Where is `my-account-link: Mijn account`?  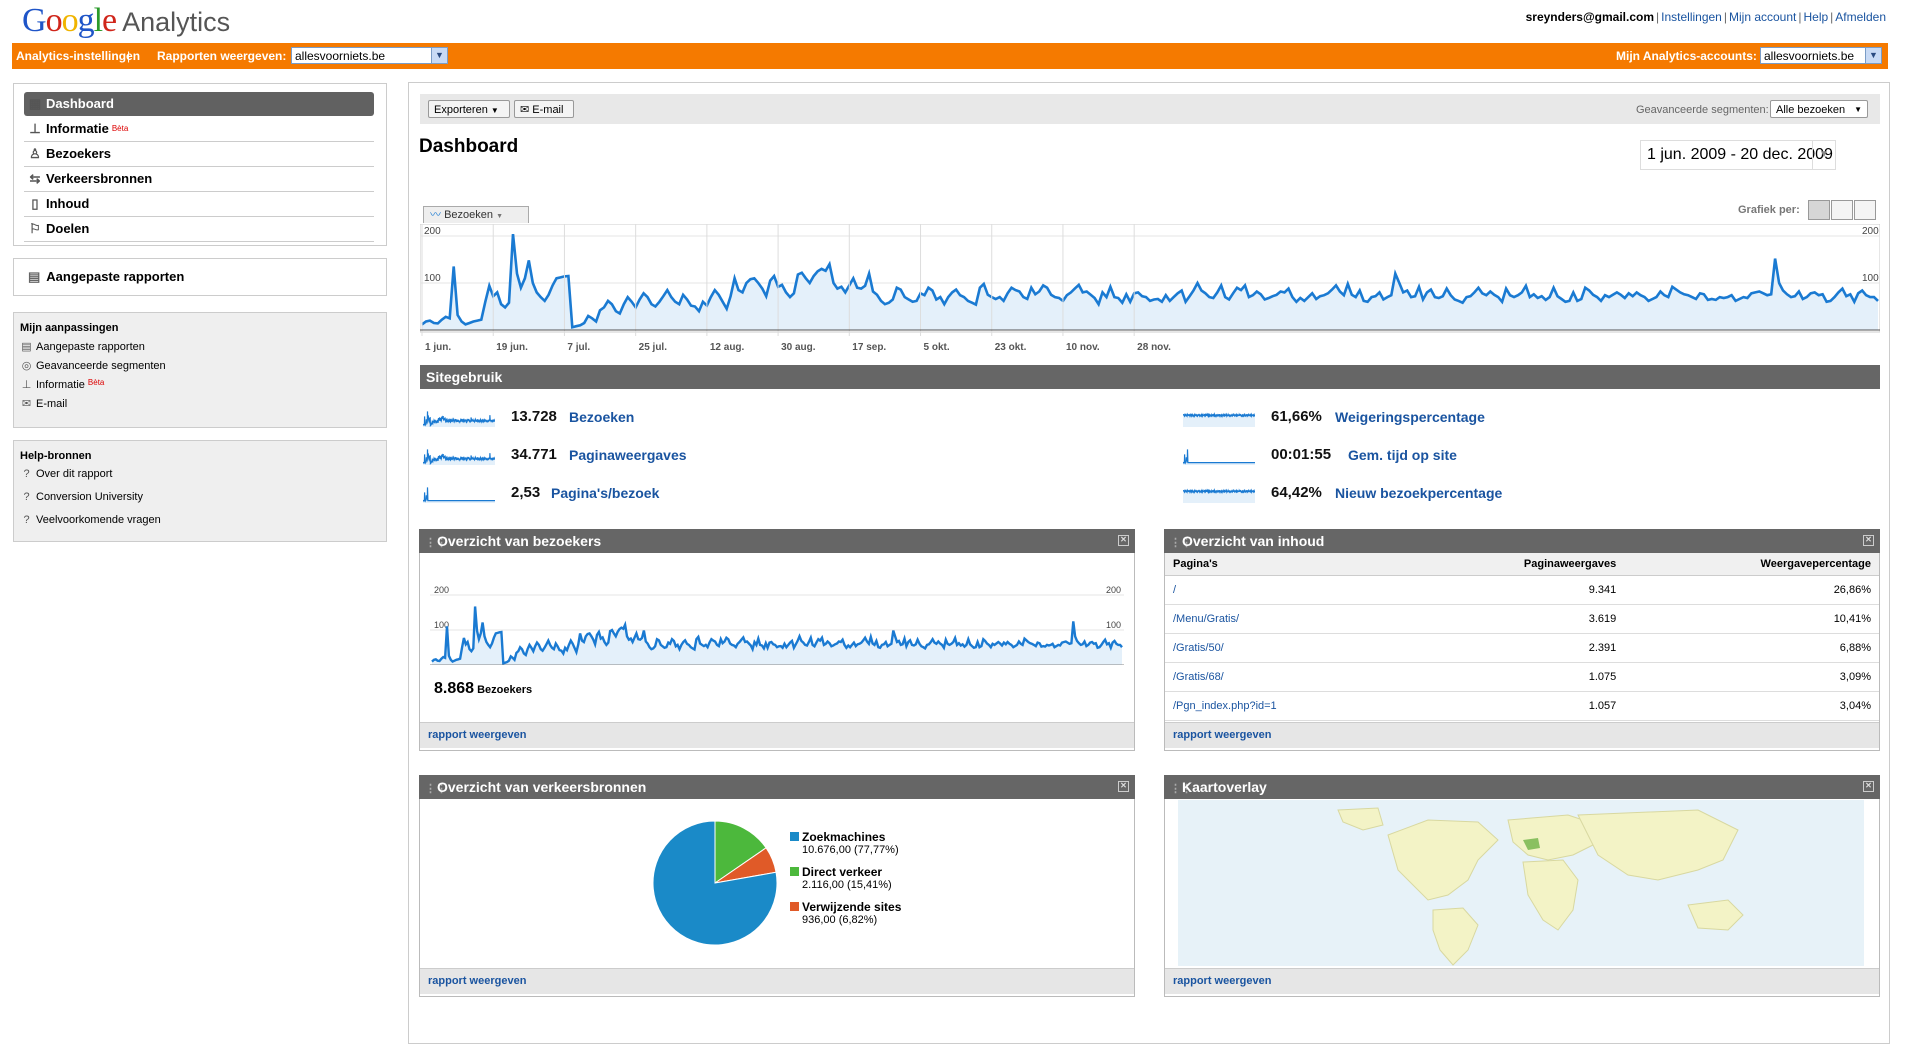 my-account-link: Mijn account is located at coordinates (1762, 17).